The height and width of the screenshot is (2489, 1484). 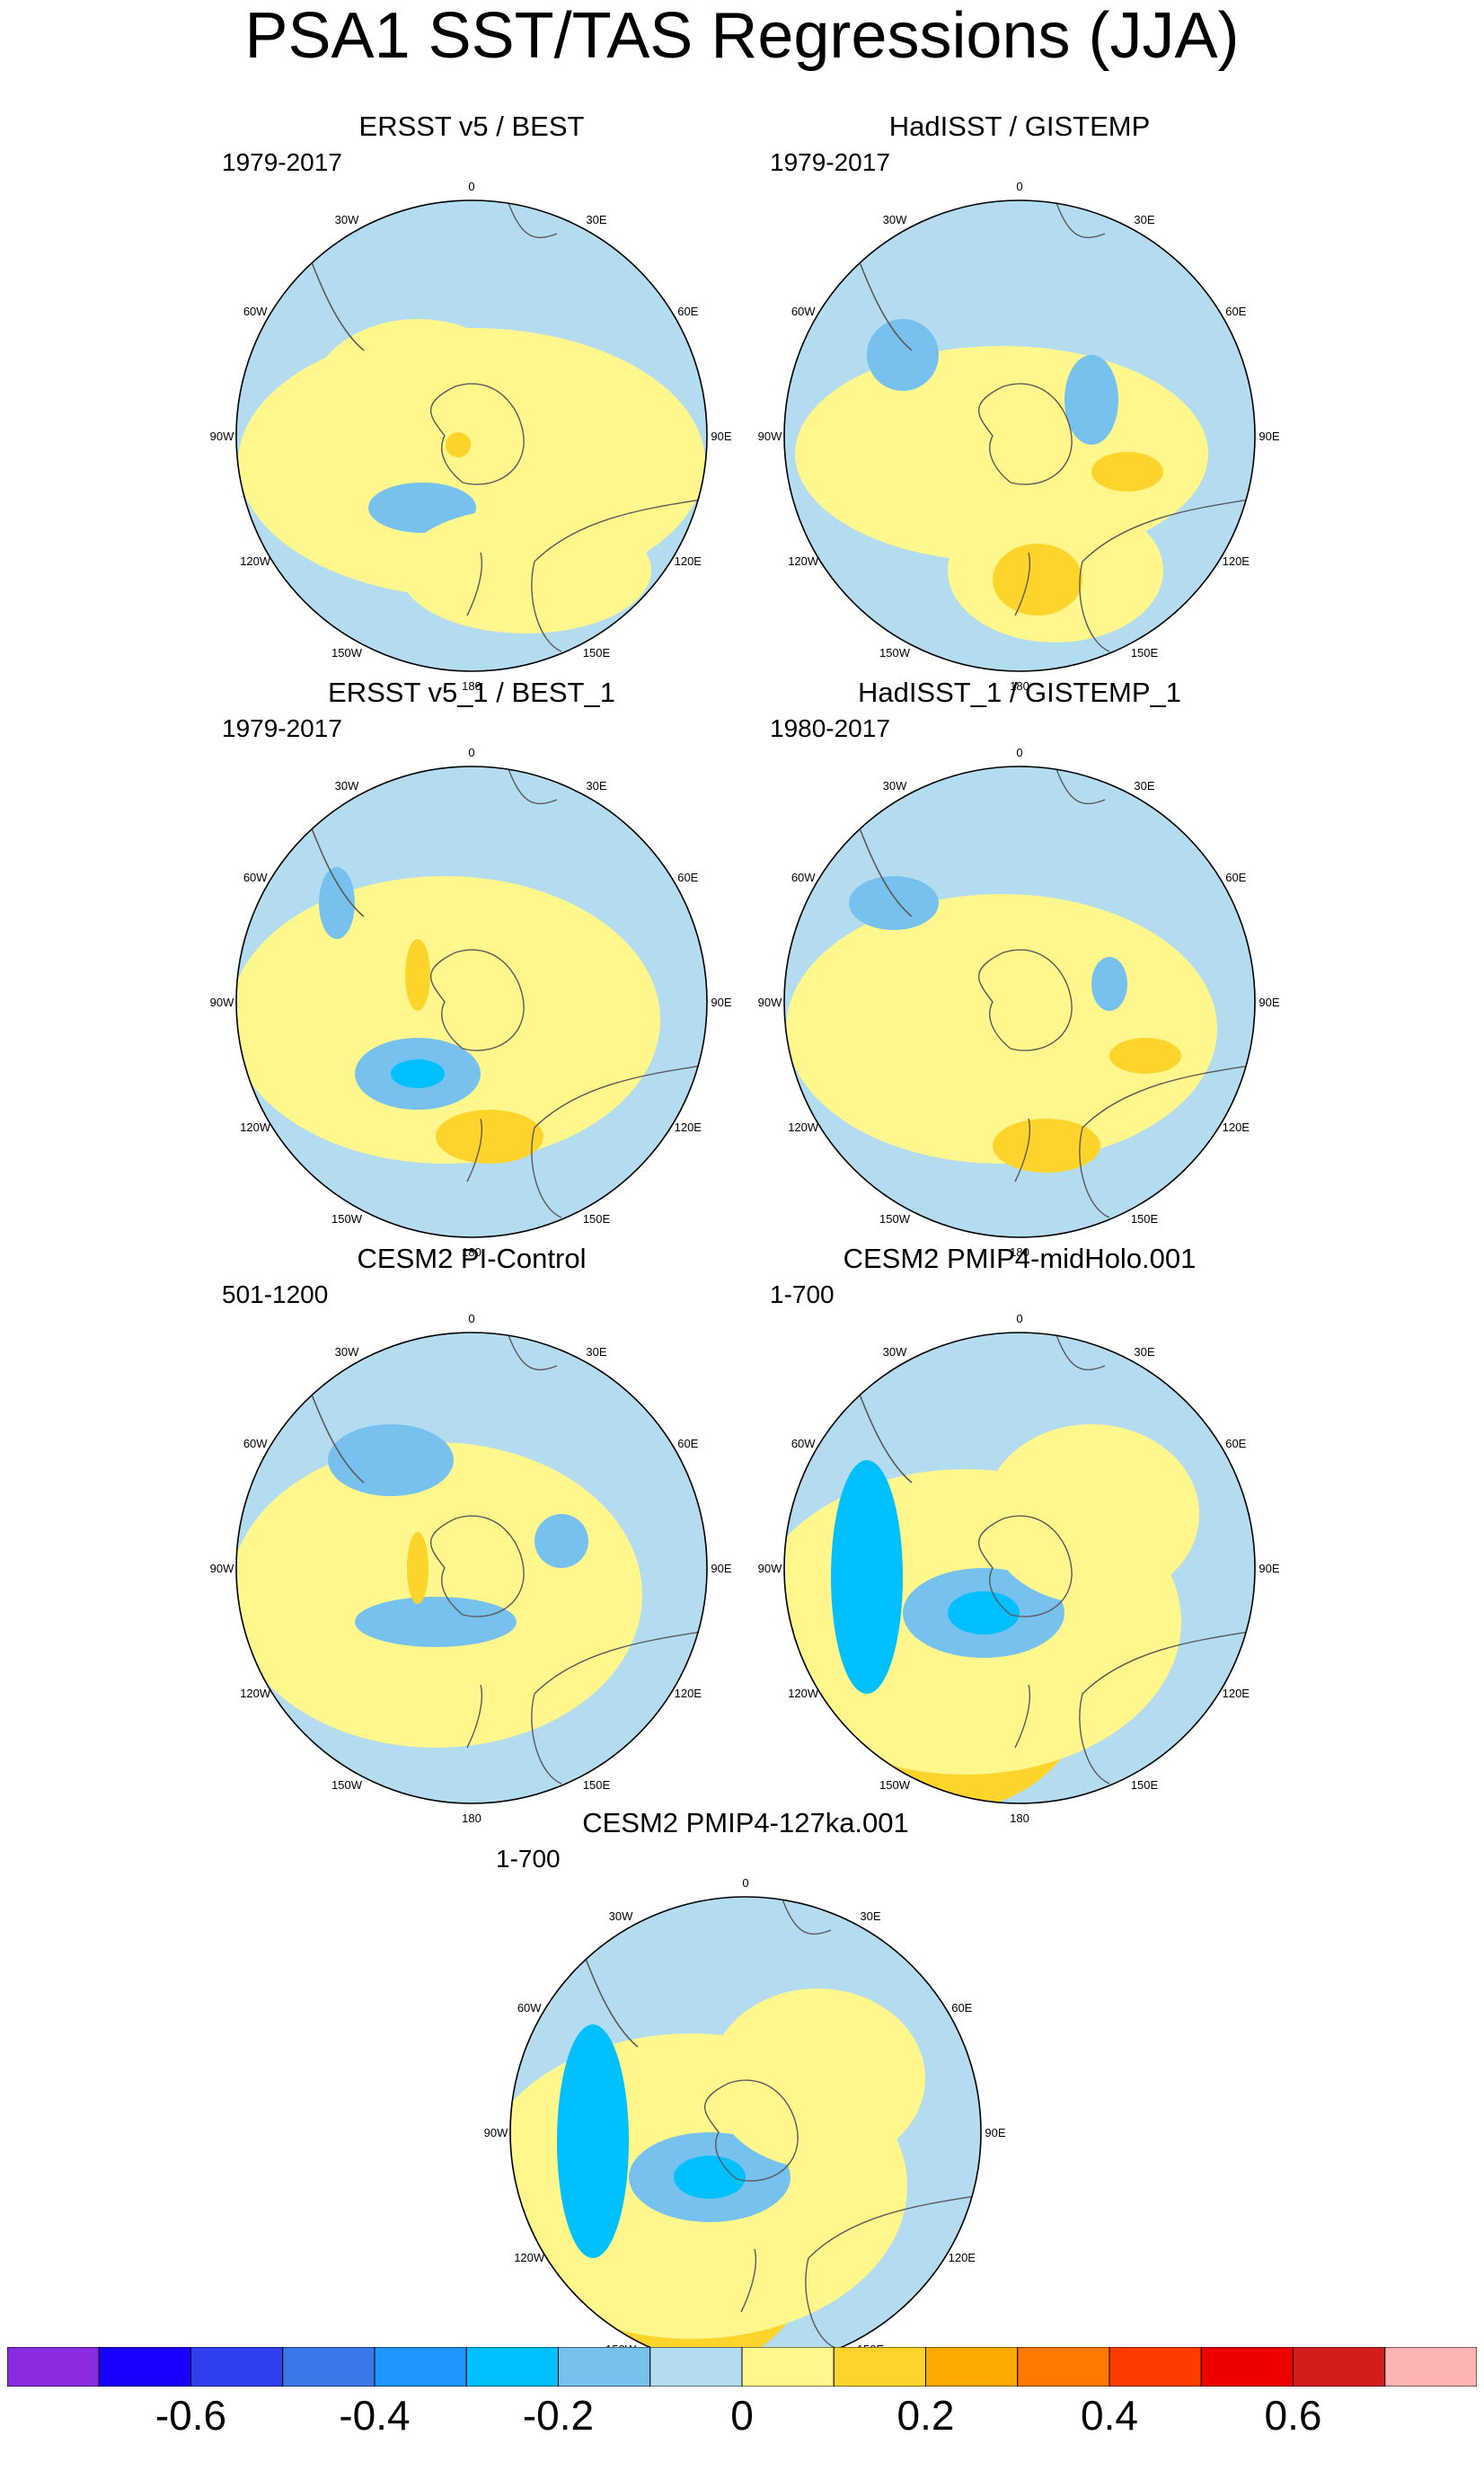 What do you see at coordinates (830, 162) in the screenshot?
I see `period-label: 1979-2017` at bounding box center [830, 162].